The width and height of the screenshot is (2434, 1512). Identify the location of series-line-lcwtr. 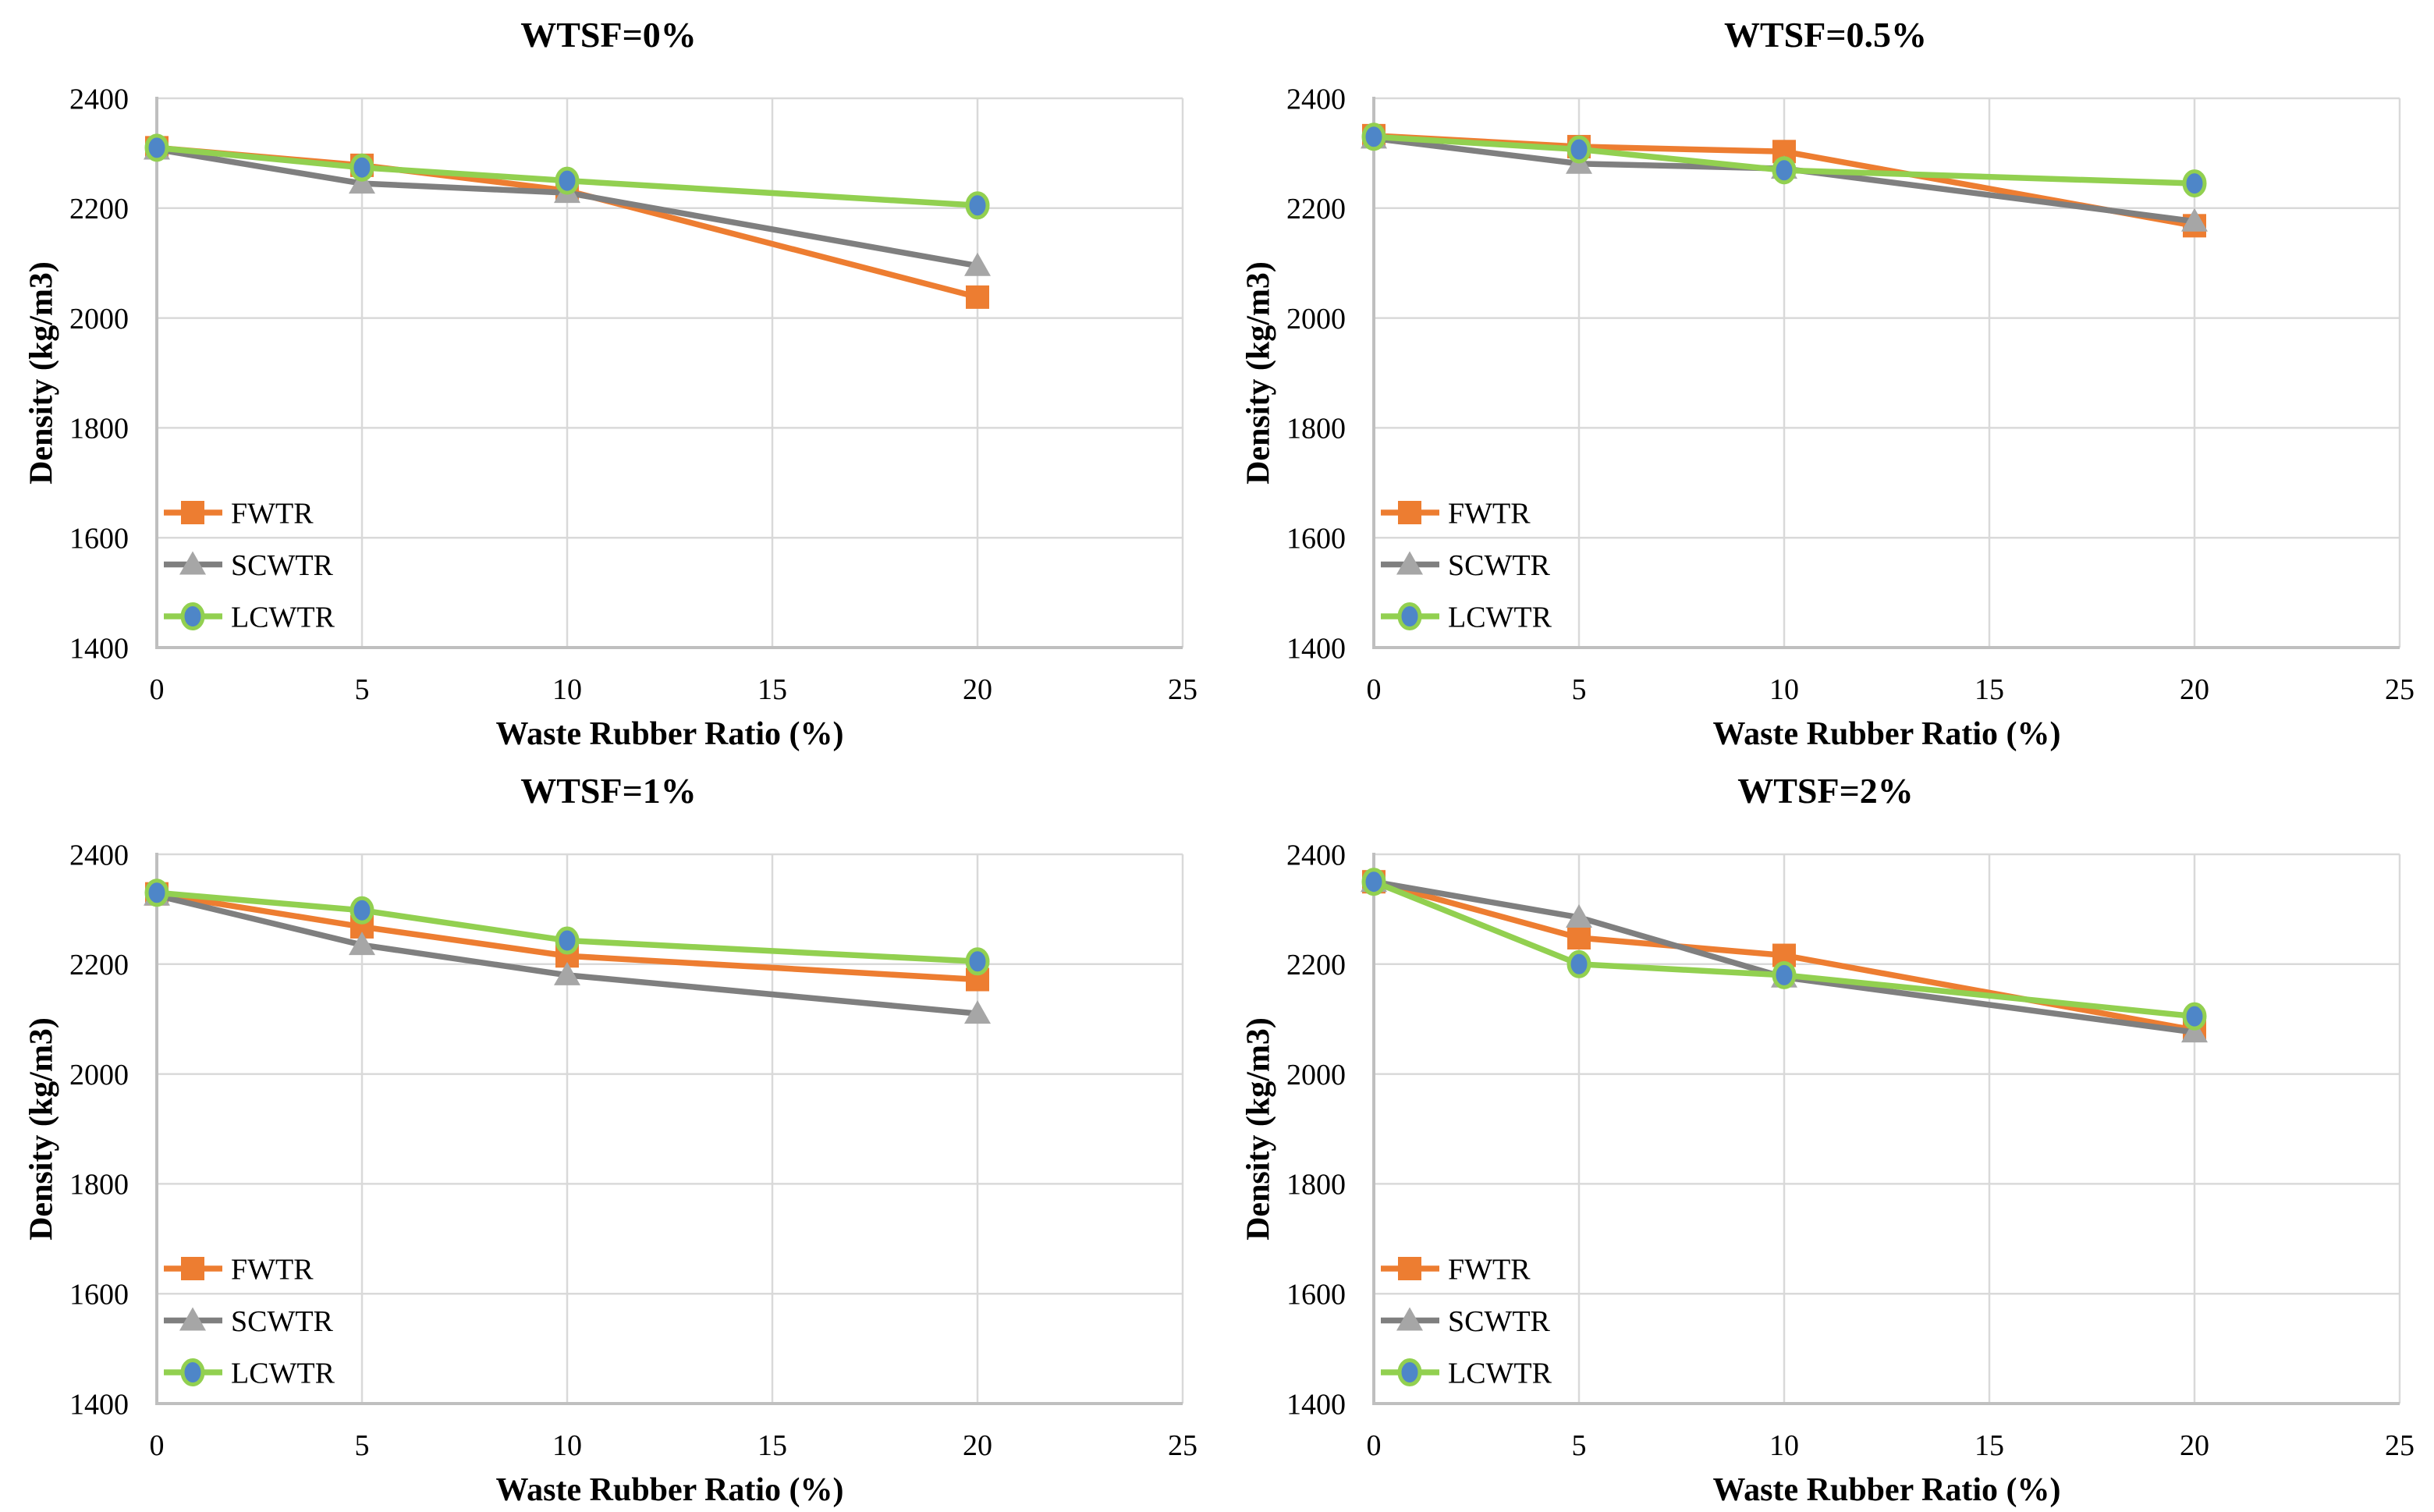
(567, 927).